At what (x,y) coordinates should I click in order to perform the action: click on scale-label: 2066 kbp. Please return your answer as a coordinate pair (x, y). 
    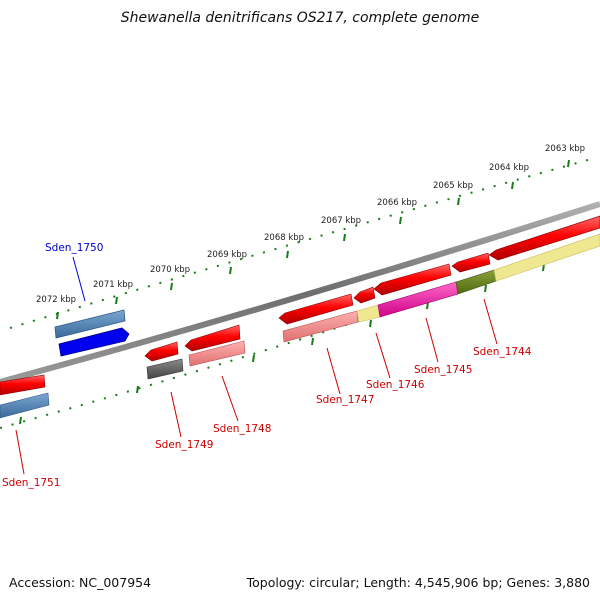
    Looking at the image, I should click on (397, 203).